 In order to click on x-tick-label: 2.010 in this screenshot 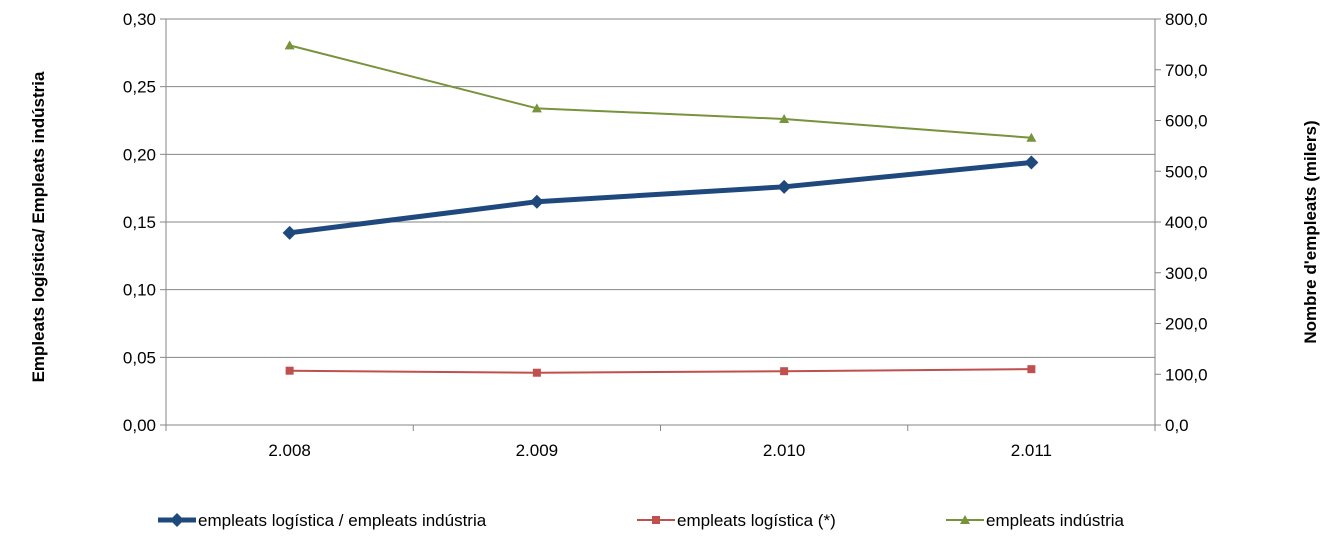, I will do `click(784, 450)`.